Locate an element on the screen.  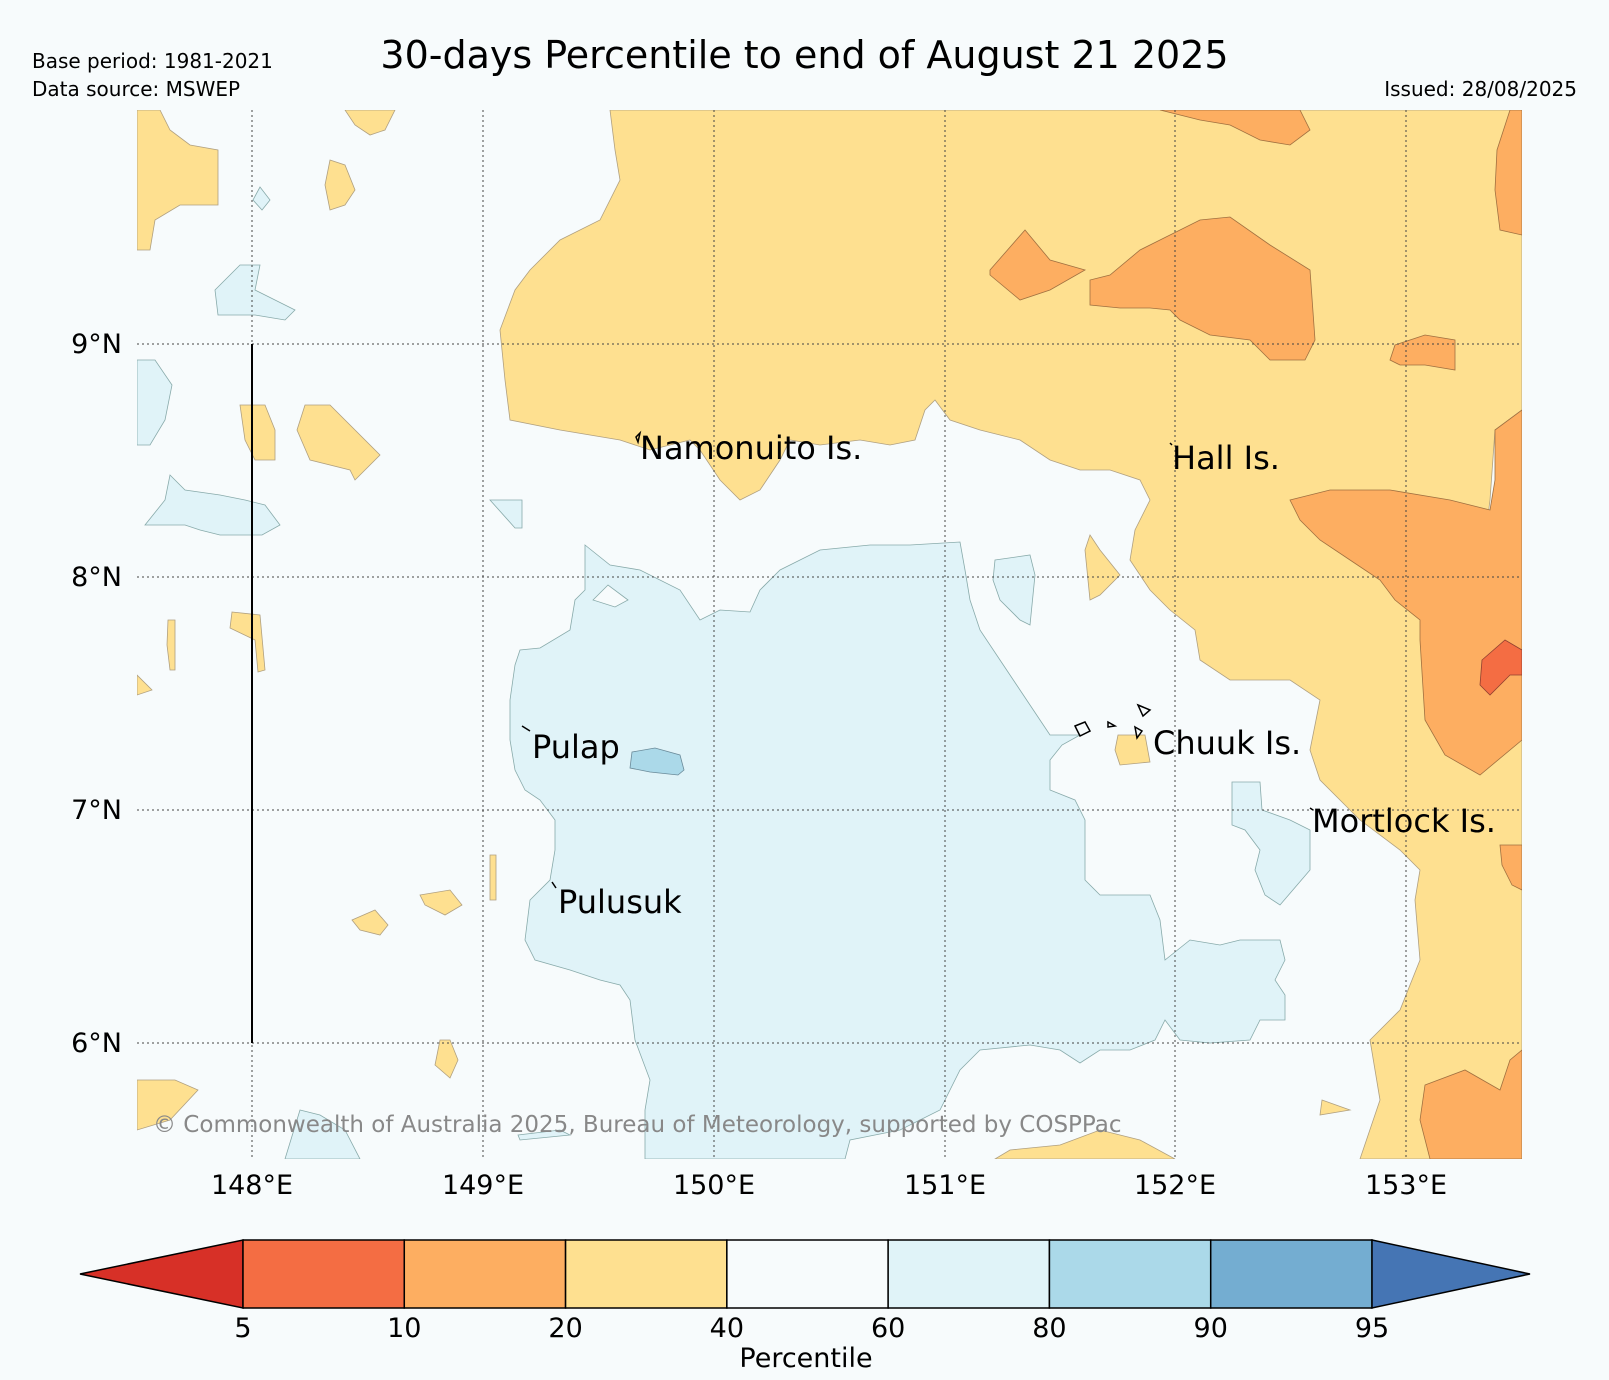
colorbar-tick-label: 40 is located at coordinates (727, 1328).